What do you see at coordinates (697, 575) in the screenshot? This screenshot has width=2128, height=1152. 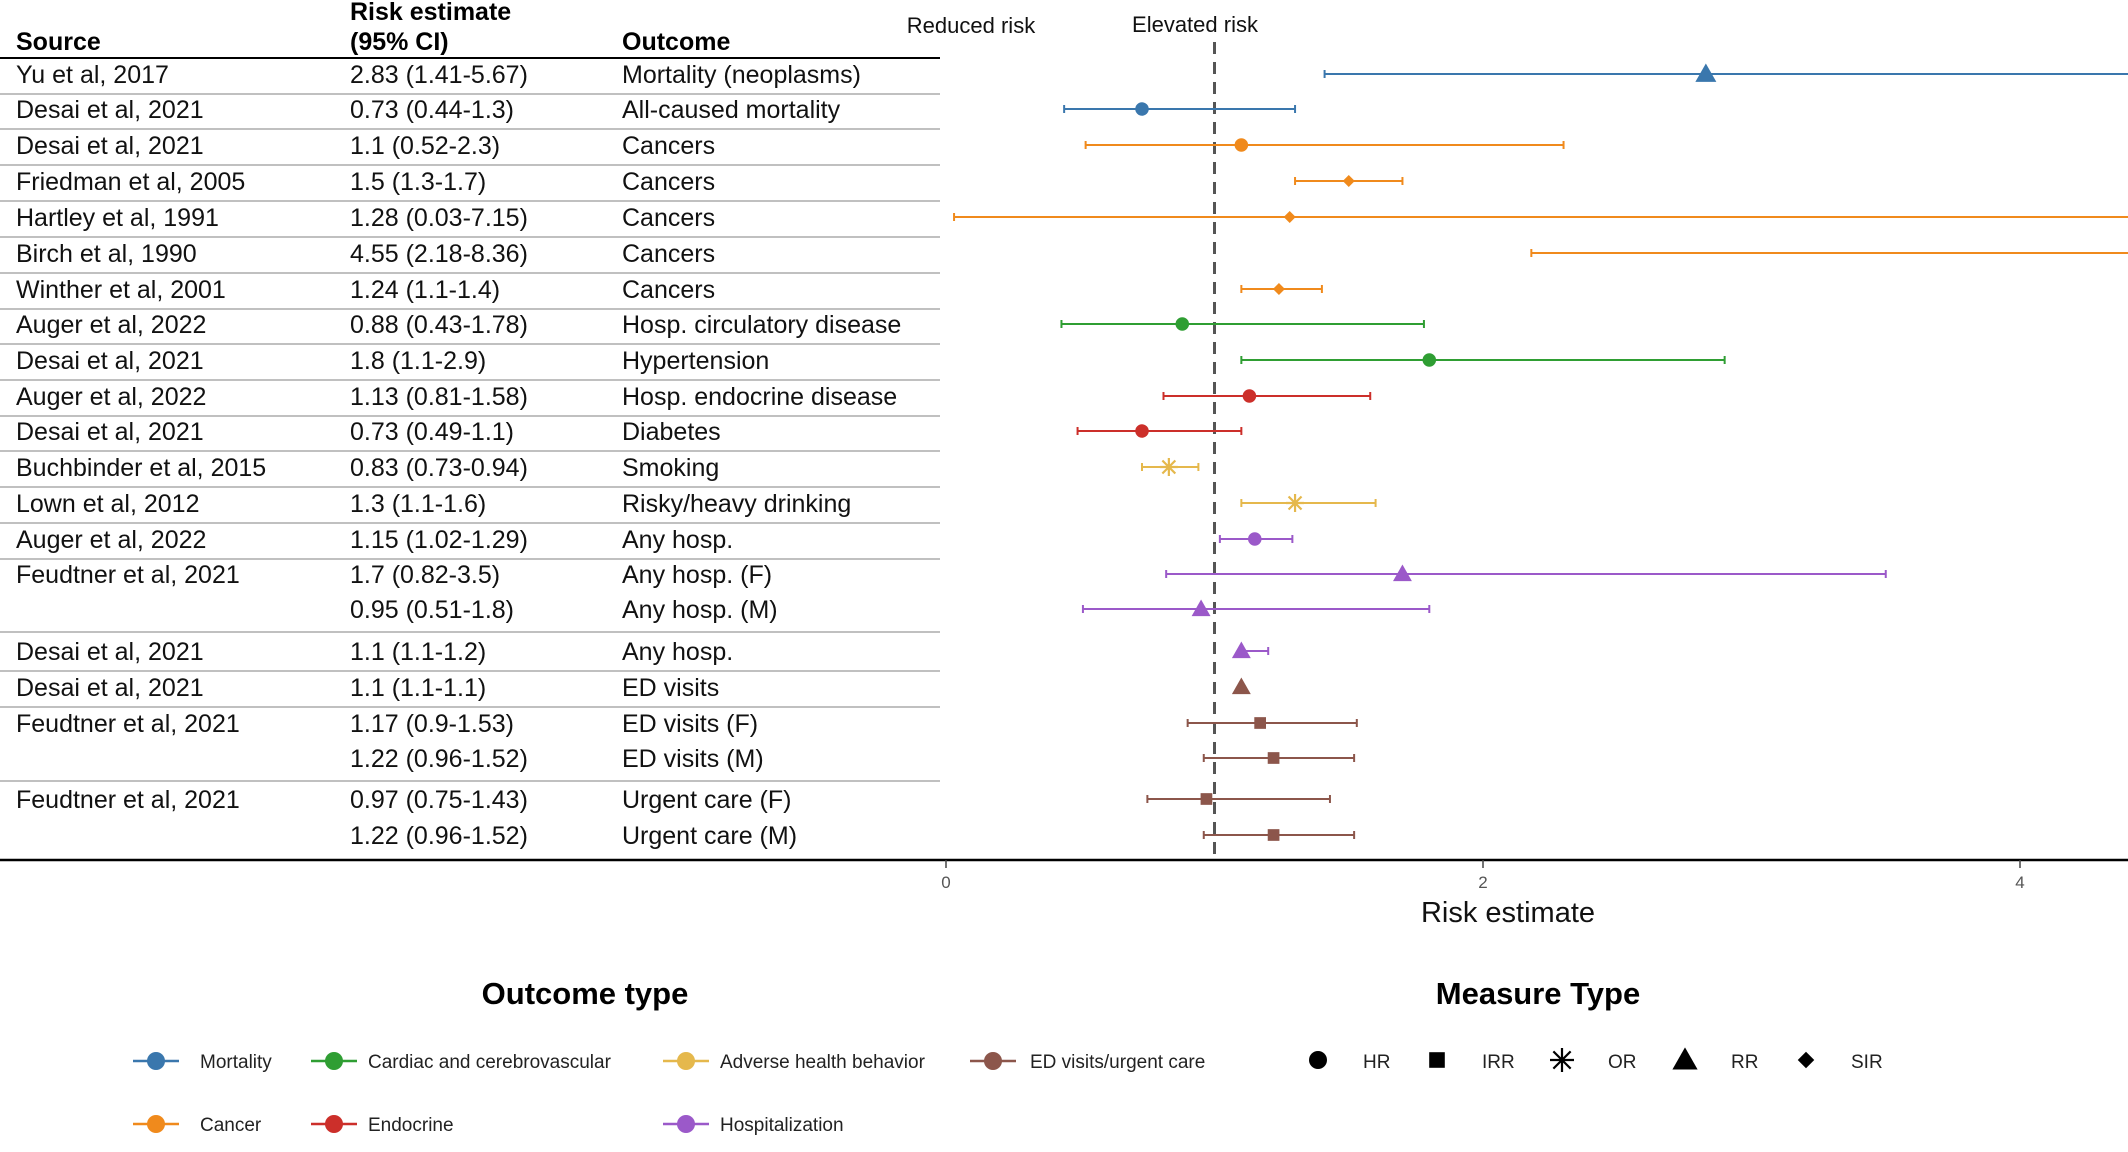 I see `table-cell-outcome: Any hosp. (F)` at bounding box center [697, 575].